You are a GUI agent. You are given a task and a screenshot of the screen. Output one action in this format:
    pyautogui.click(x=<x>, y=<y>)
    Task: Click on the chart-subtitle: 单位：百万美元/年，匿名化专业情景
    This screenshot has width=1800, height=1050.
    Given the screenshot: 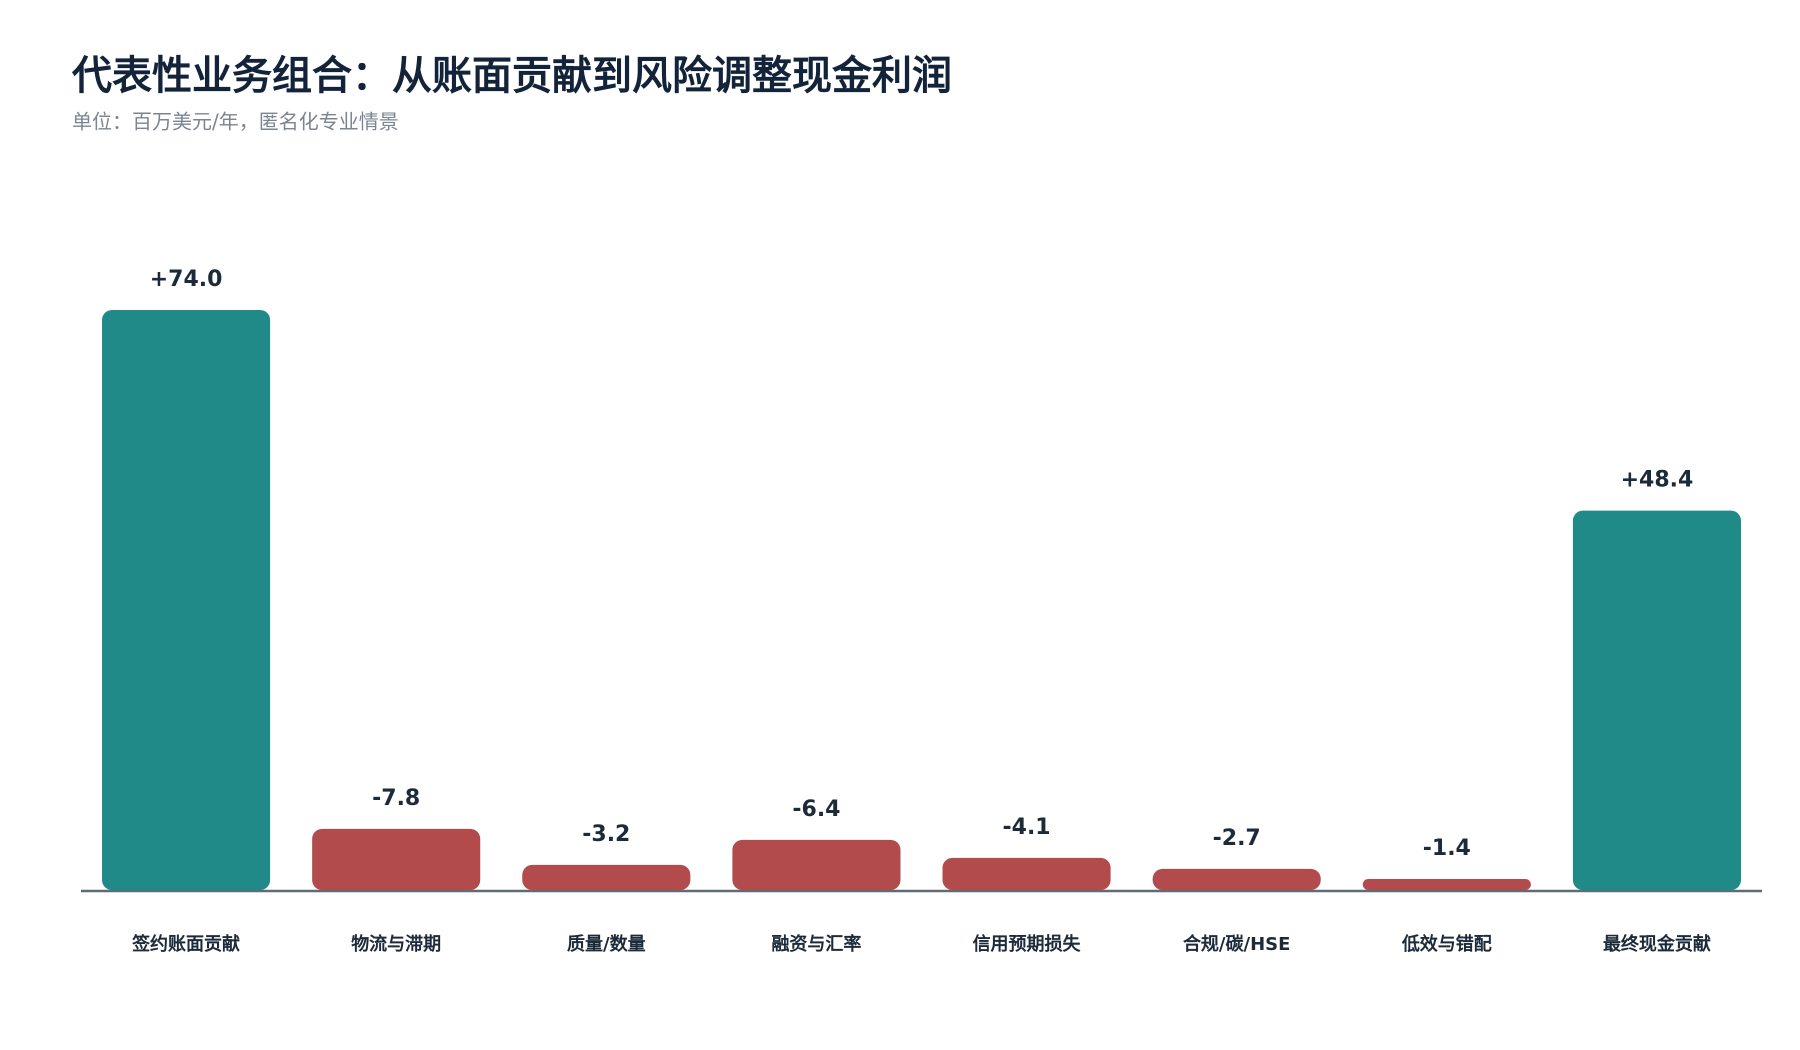 What is the action you would take?
    pyautogui.click(x=235, y=122)
    